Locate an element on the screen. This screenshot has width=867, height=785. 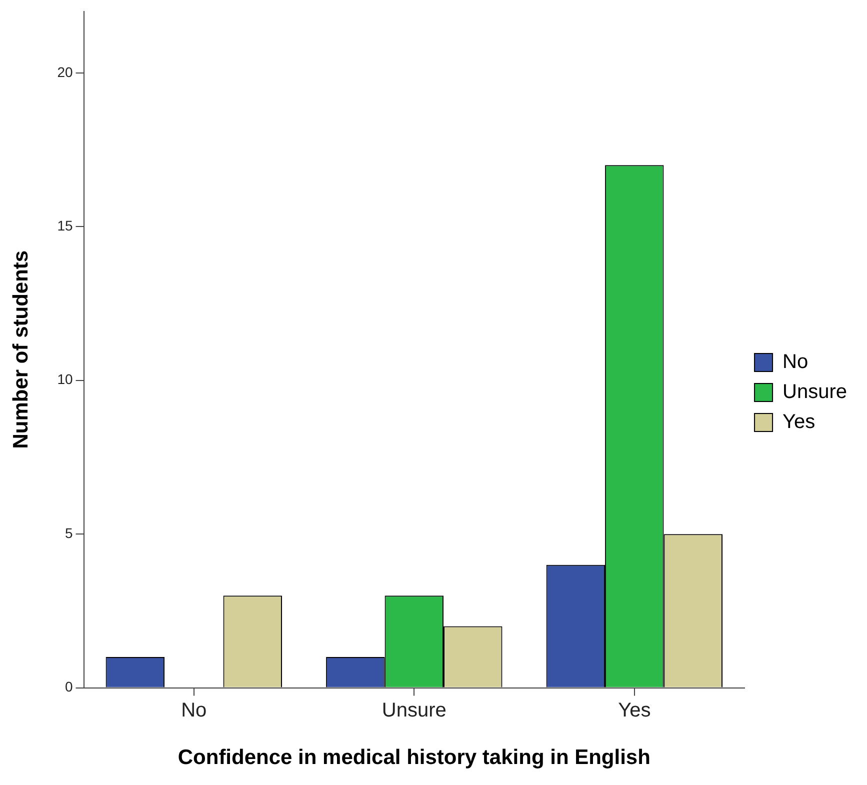
legend-label: Unsure is located at coordinates (815, 392).